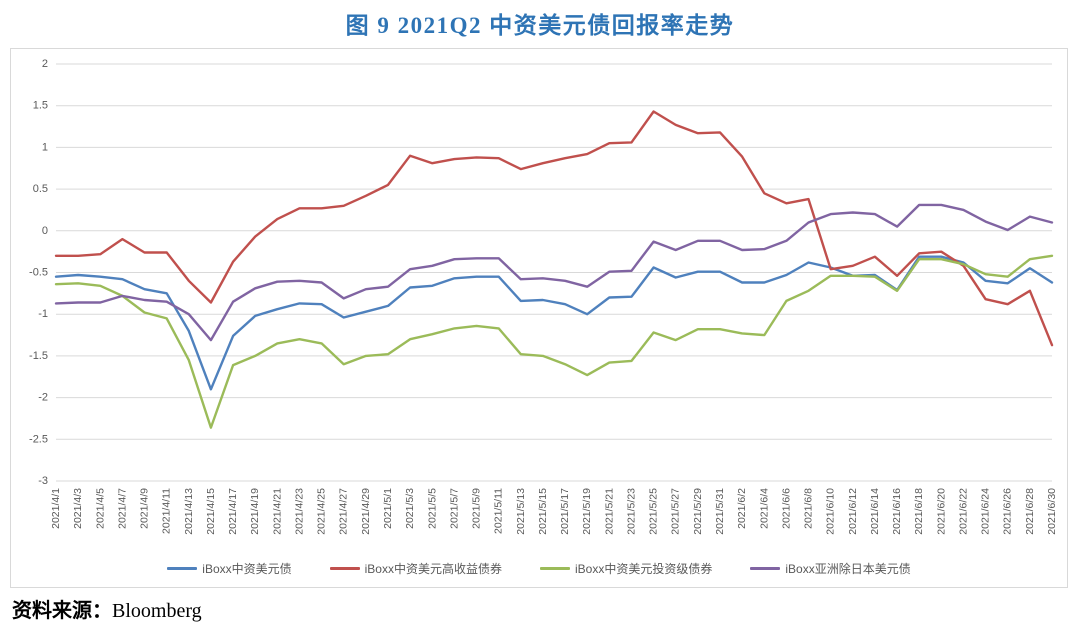 This screenshot has height=626, width=1080. Describe the element at coordinates (56, 508) in the screenshot. I see `x-axis-tick-label: 2021/4/1` at that location.